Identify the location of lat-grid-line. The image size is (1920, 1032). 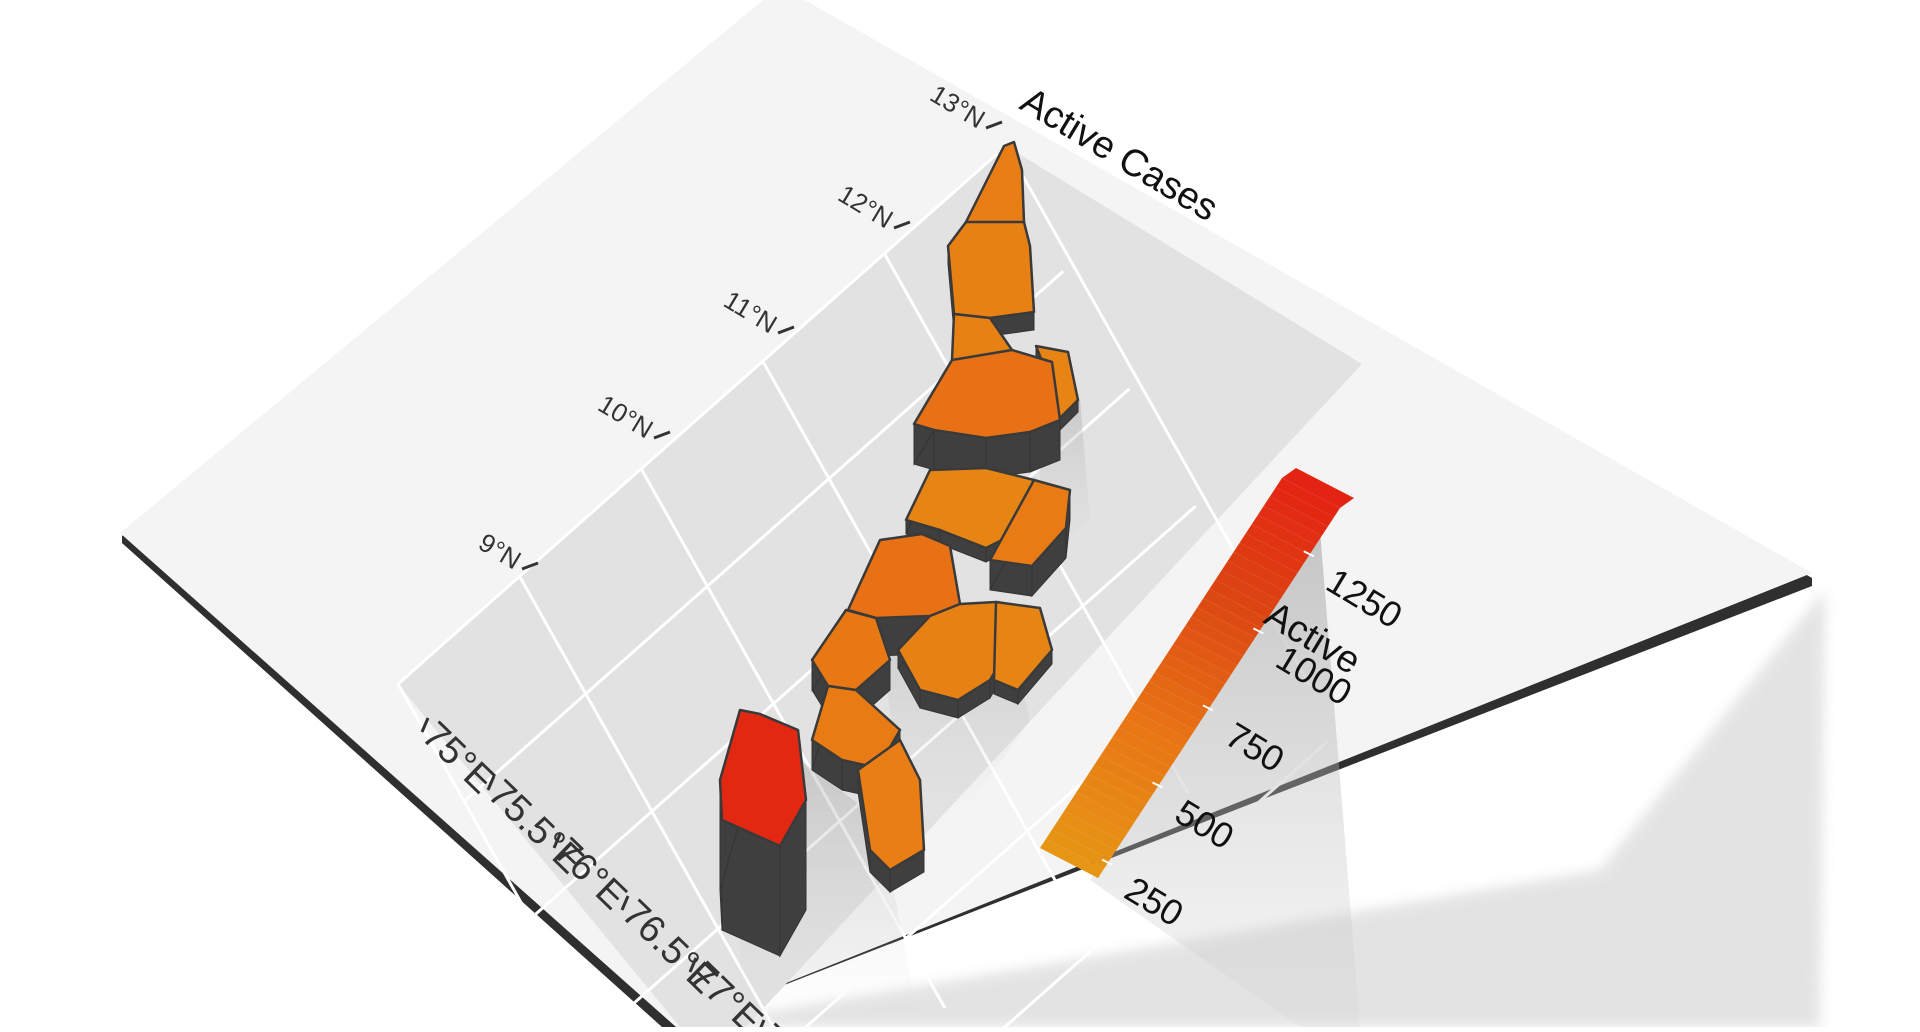
(496, 857).